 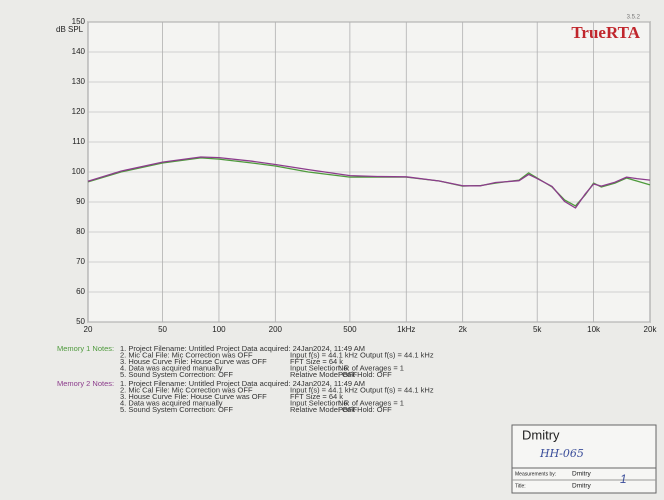 I want to click on y-tick-label: 50, so click(x=80, y=321).